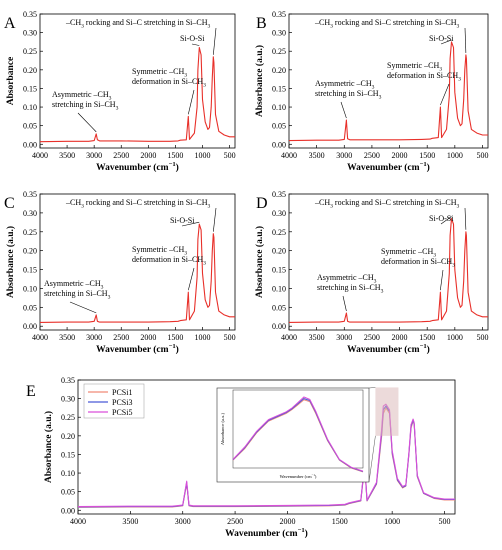  What do you see at coordinates (10, 23) in the screenshot?
I see `panel-letter: A` at bounding box center [10, 23].